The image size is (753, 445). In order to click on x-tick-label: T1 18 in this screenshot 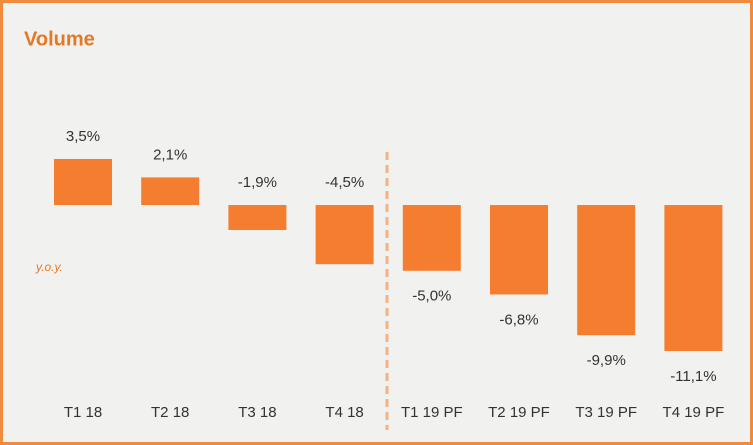, I will do `click(83, 412)`.